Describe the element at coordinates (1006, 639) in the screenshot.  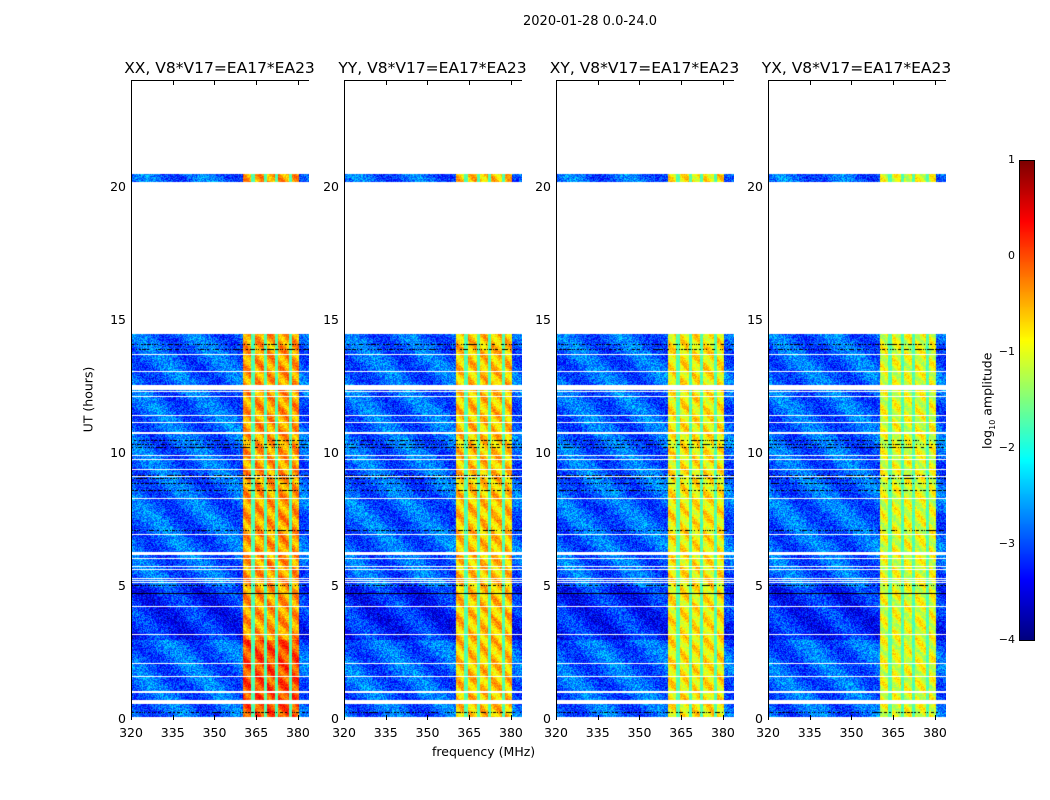
I see `colorbar-tick-label: −4` at that location.